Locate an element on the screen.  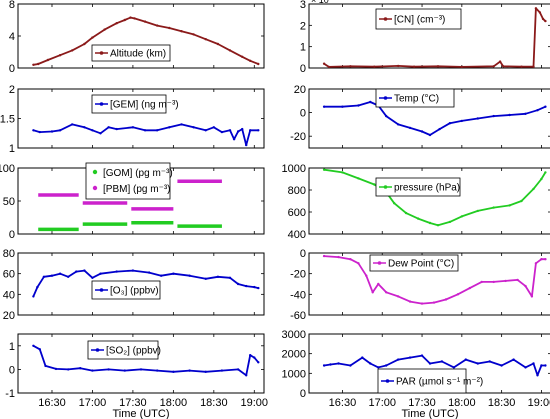
y-tick-label: 400 is located at coordinates (297, 235).